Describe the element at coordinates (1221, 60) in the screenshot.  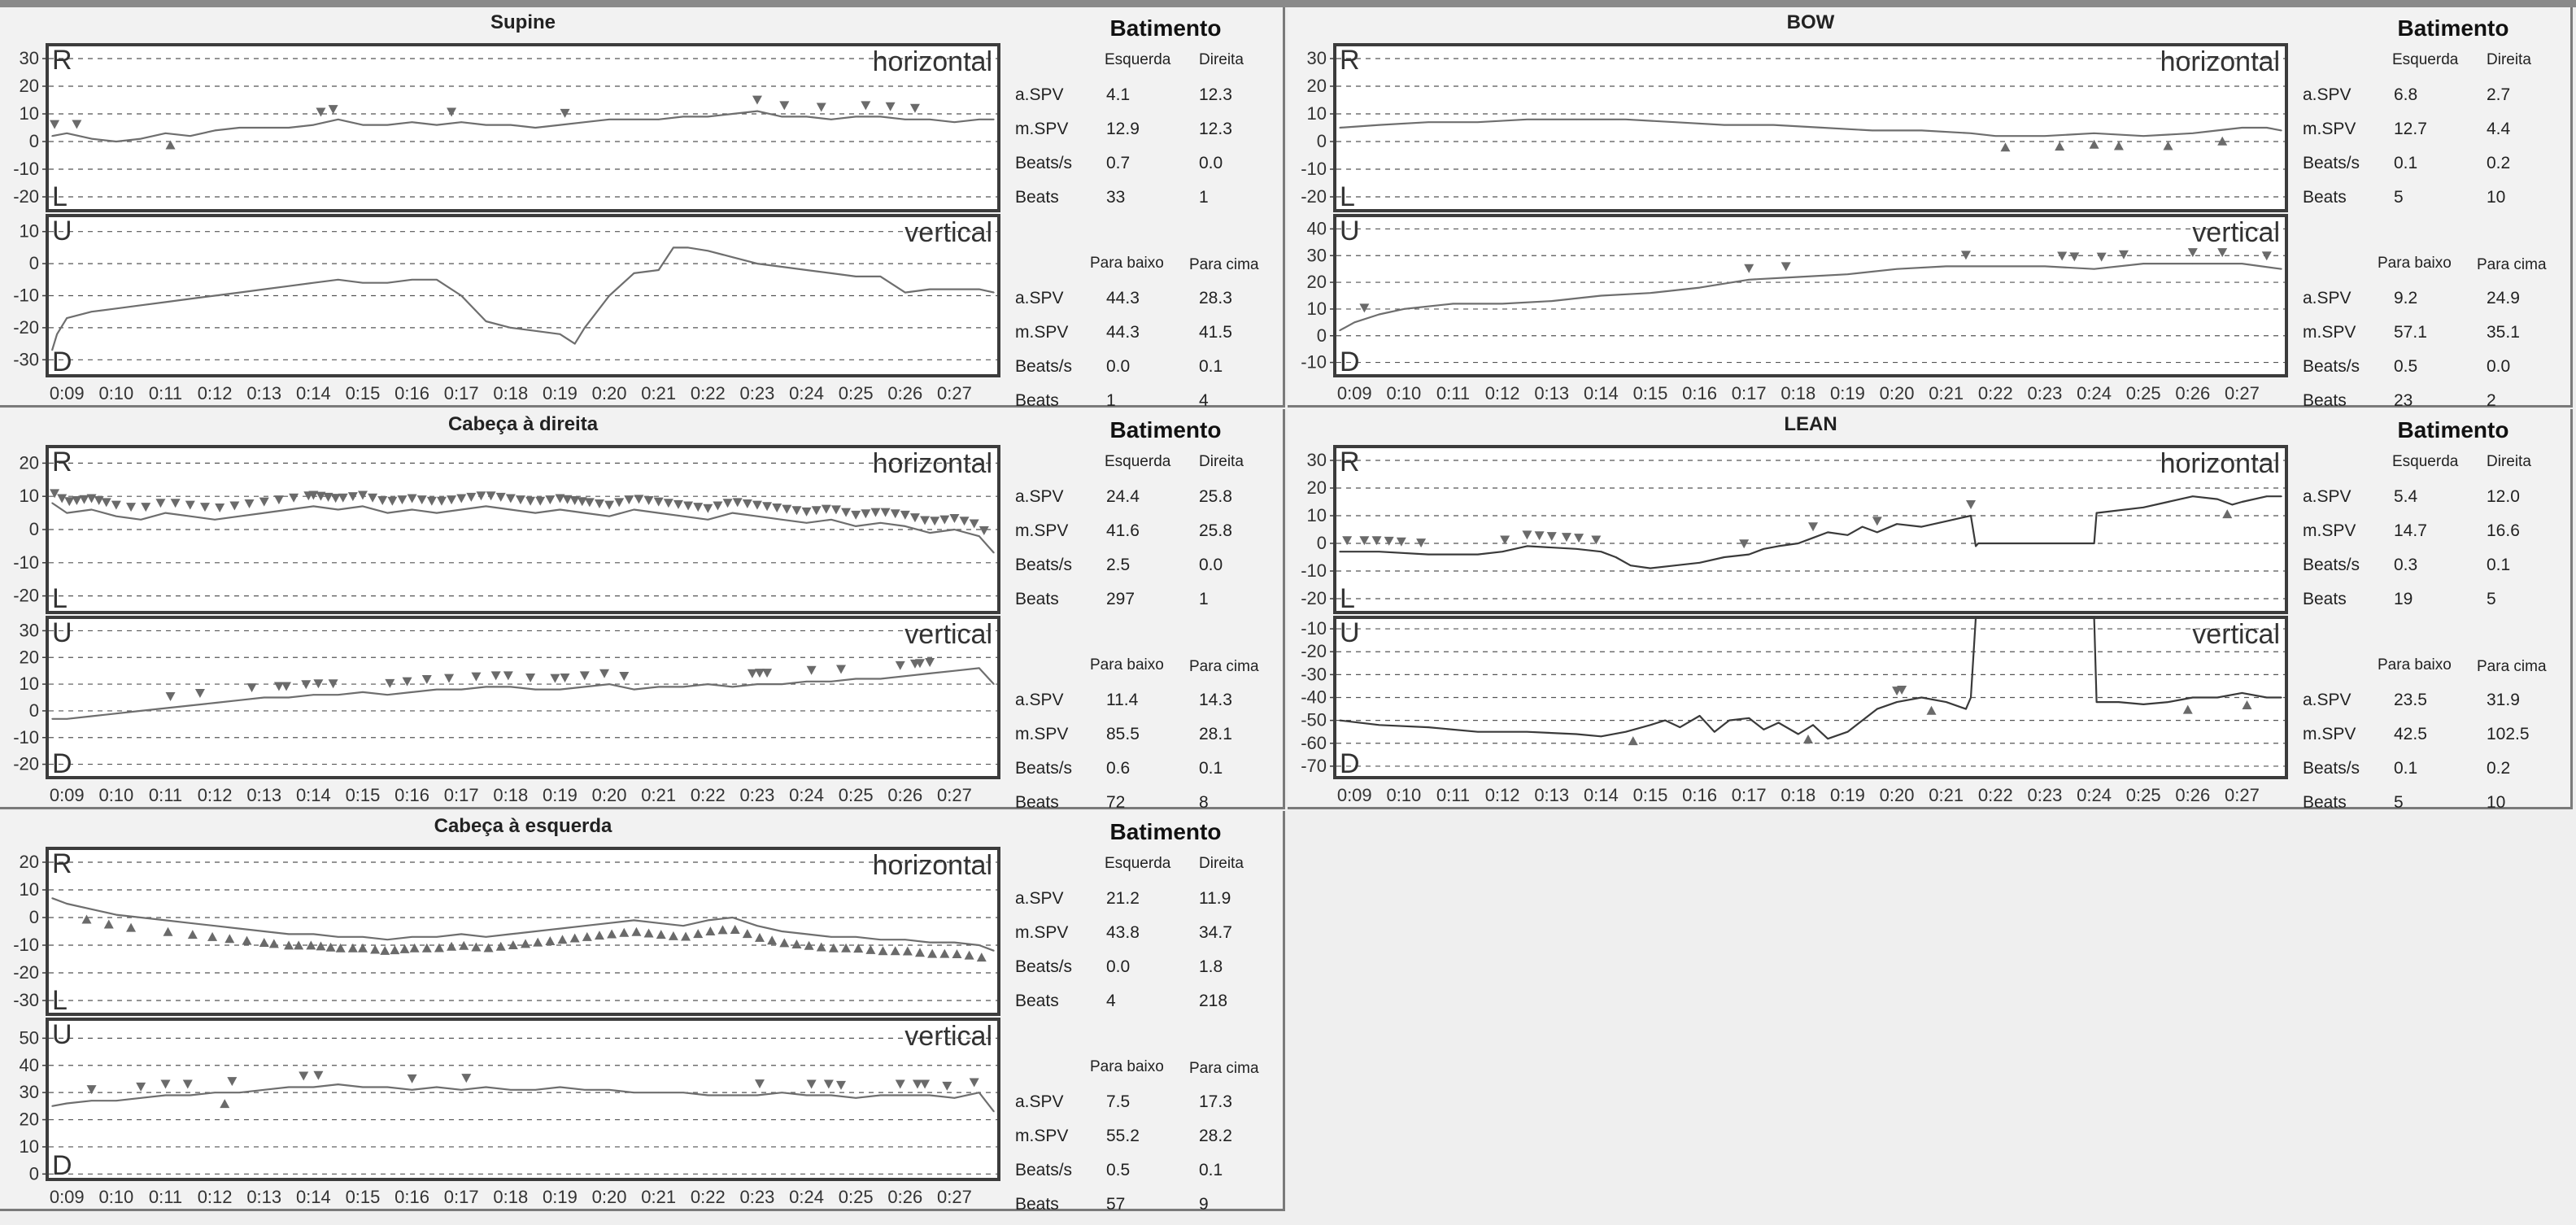
I see `header-direita: Direita` at that location.